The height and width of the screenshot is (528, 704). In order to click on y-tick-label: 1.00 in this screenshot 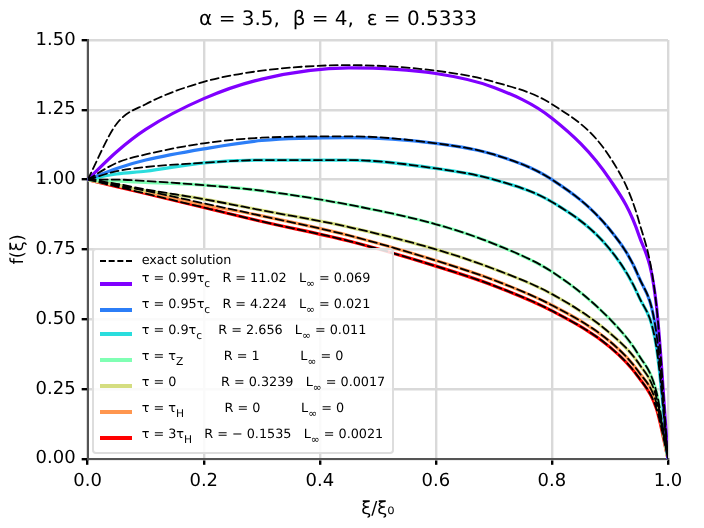, I will do `click(56, 180)`.